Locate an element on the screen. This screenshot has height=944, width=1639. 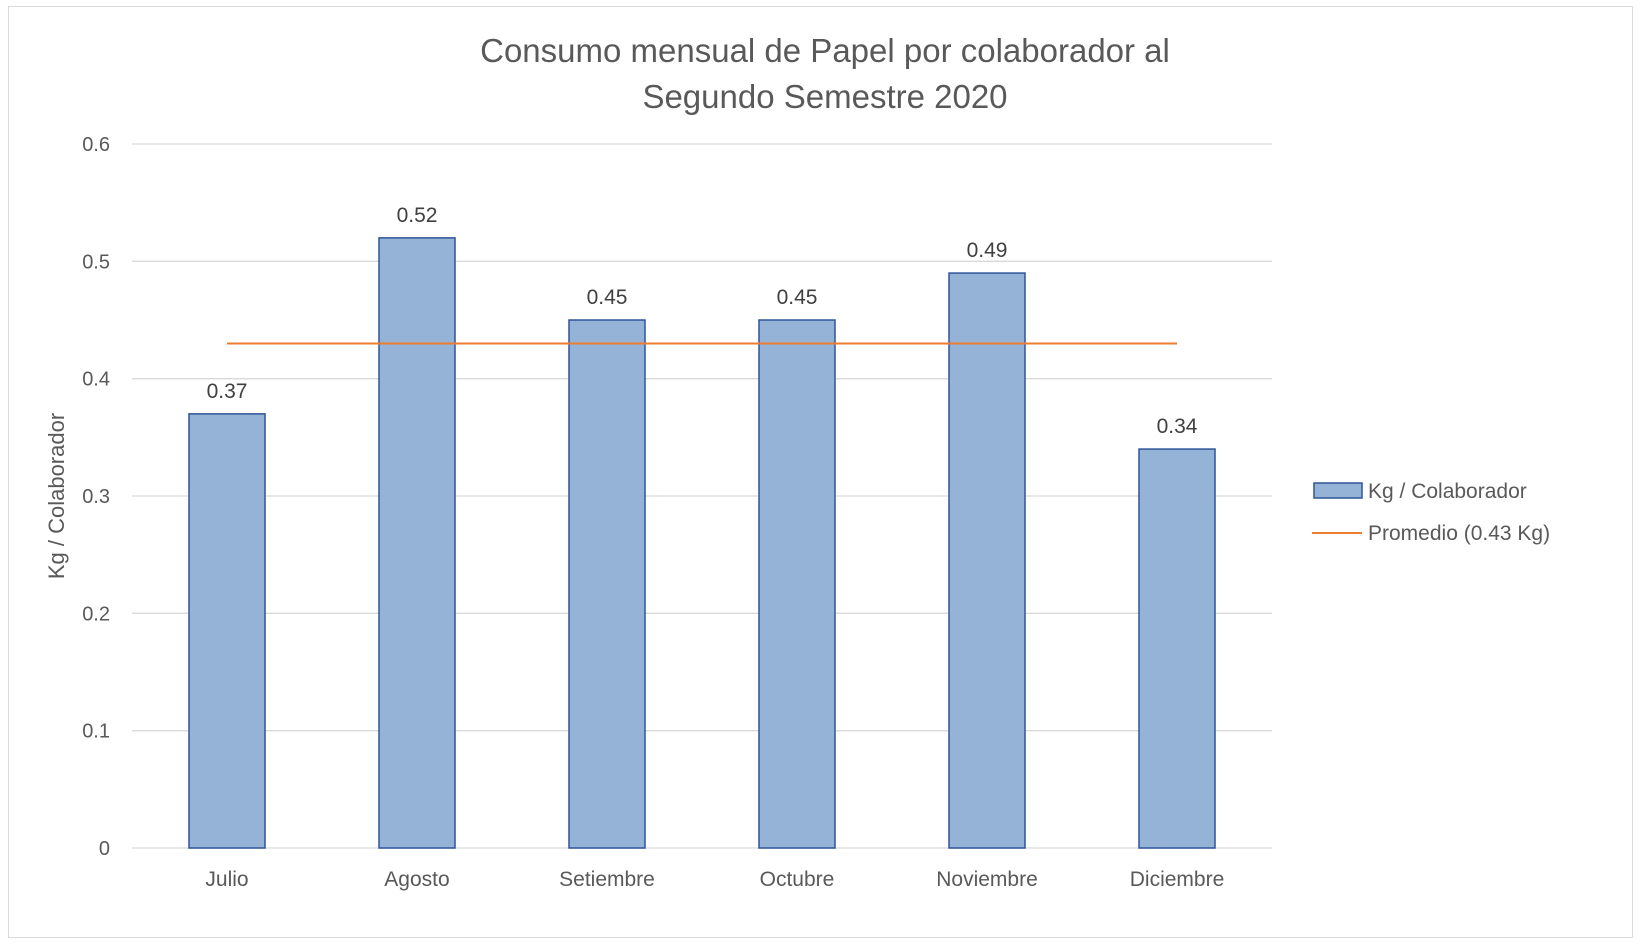
y-tick-label-4: 0.4 is located at coordinates (96, 380).